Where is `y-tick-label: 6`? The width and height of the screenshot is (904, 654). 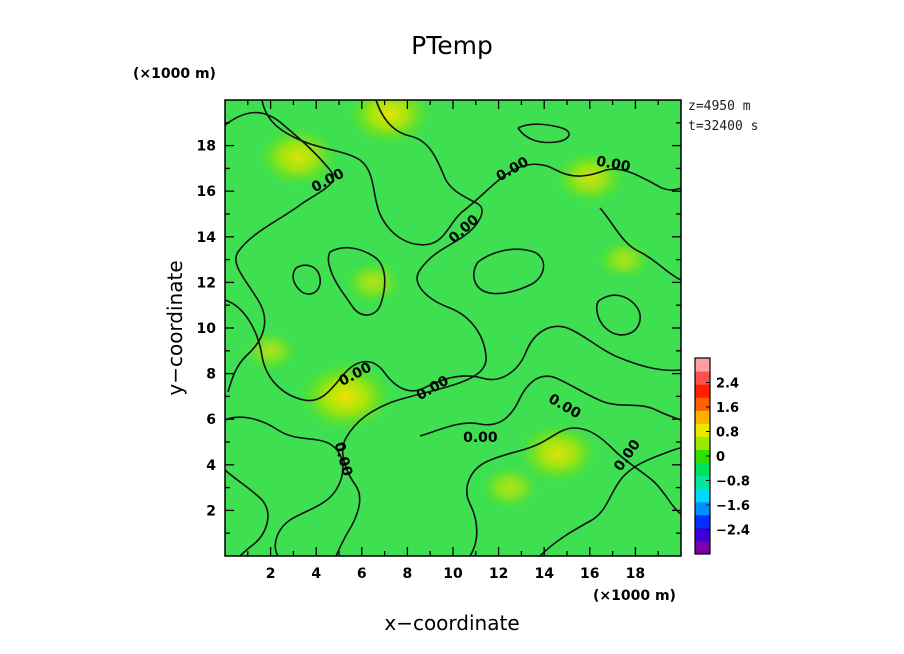 y-tick-label: 6 is located at coordinates (211, 420).